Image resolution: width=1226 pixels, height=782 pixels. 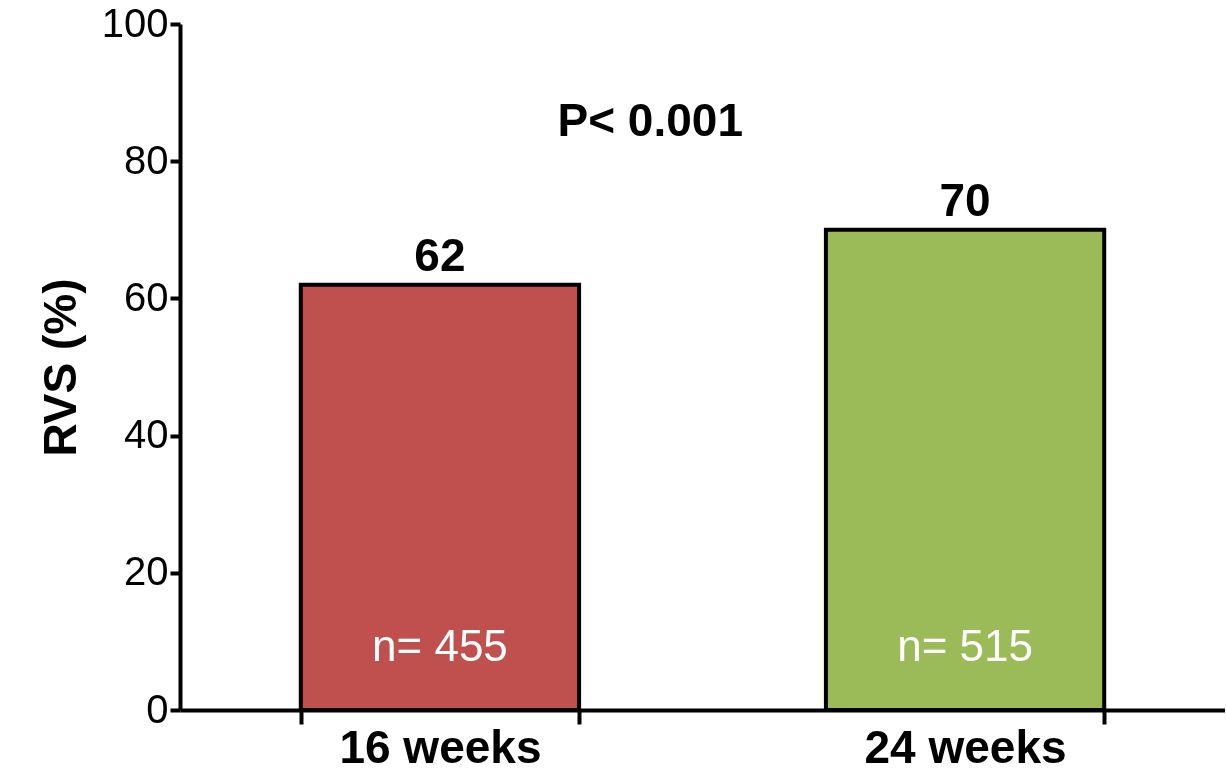 What do you see at coordinates (146, 159) in the screenshot?
I see `y-tick-label: 80` at bounding box center [146, 159].